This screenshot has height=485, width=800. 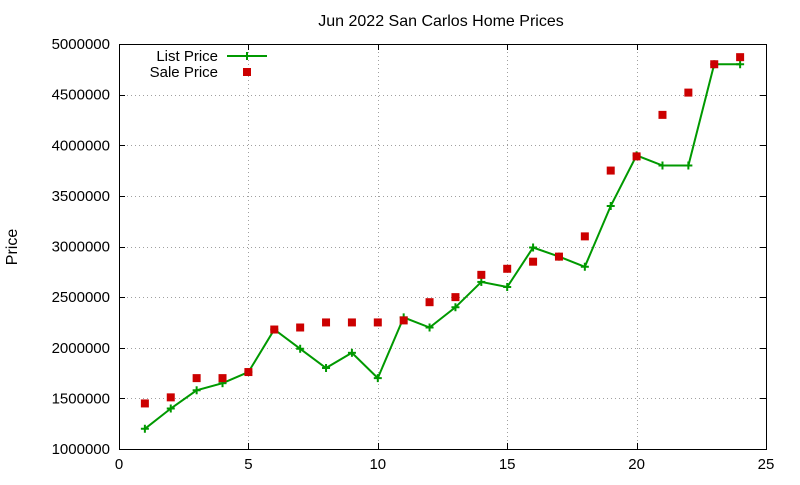 What do you see at coordinates (377, 464) in the screenshot?
I see `x-tick-label: 10` at bounding box center [377, 464].